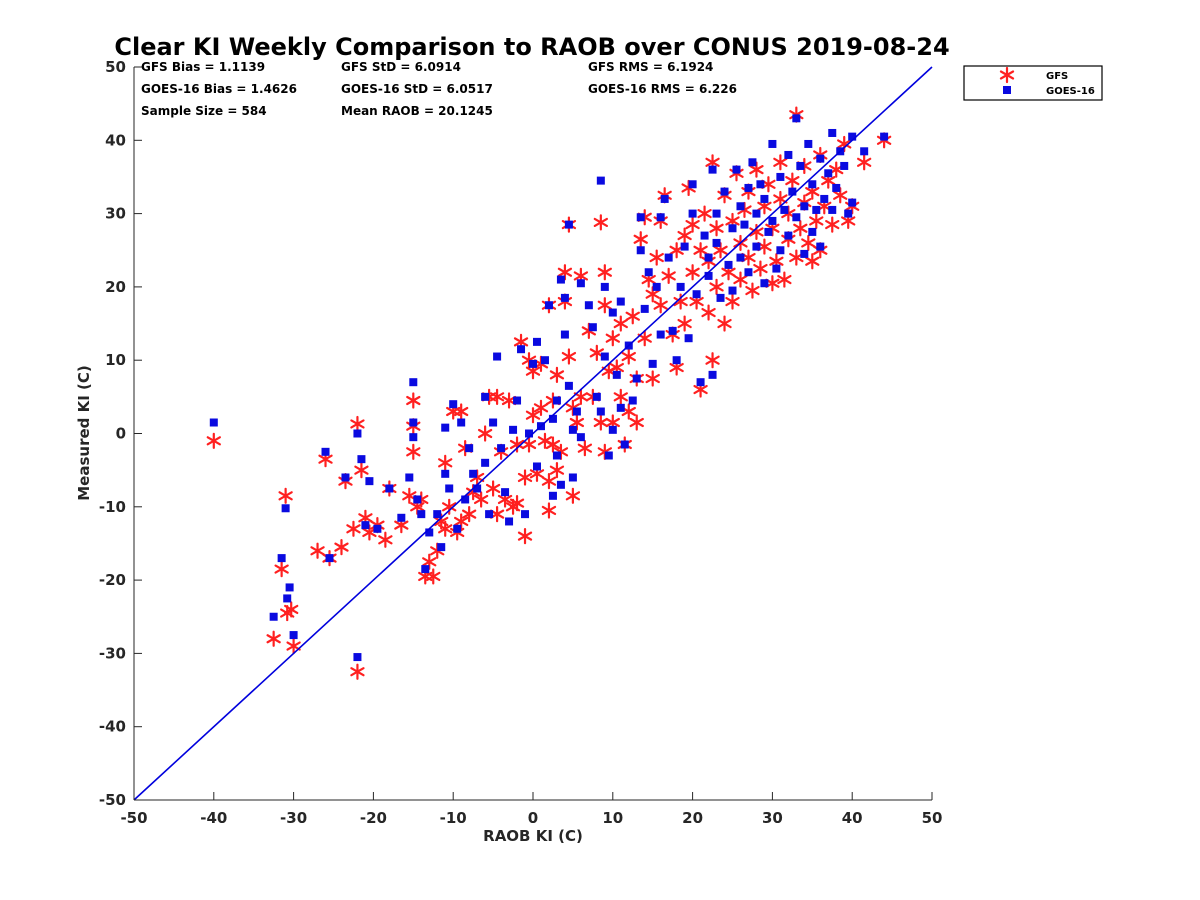  Describe the element at coordinates (203, 67) in the screenshot. I see `stat-gfs-bias: GFS Bias = 1.1139` at that location.